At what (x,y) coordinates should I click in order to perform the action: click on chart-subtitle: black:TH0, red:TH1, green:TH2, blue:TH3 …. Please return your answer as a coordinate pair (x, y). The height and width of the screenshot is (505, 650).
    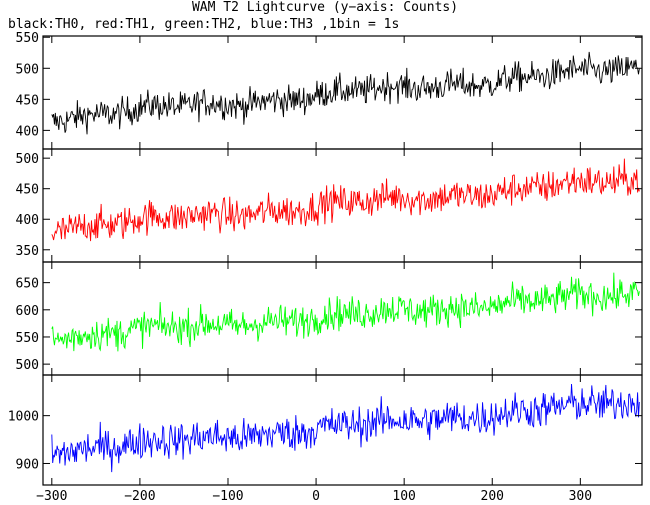
    Looking at the image, I should click on (204, 24).